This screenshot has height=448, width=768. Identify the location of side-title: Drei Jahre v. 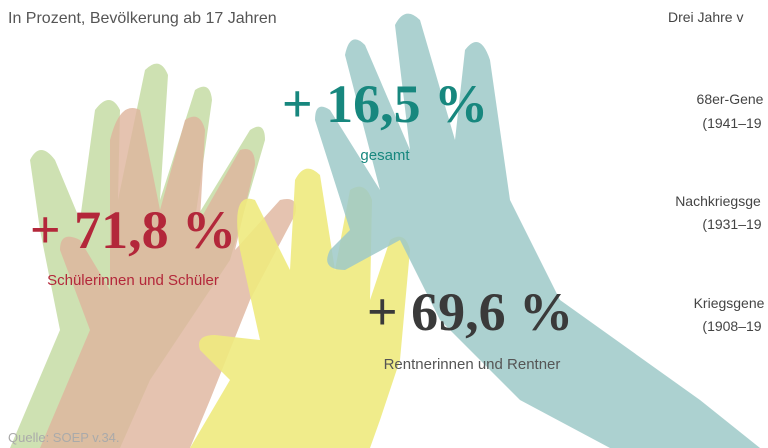
(705, 17).